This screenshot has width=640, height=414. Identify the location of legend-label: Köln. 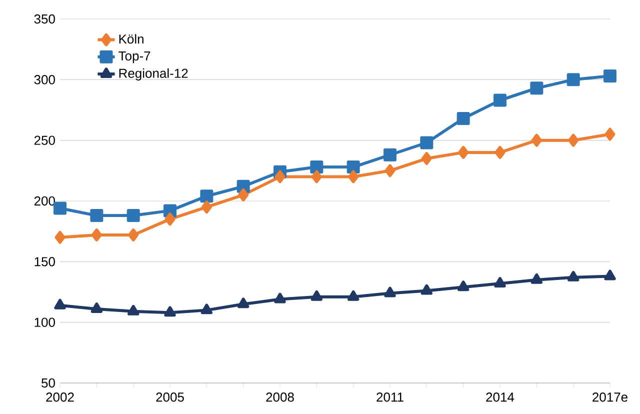
(131, 39).